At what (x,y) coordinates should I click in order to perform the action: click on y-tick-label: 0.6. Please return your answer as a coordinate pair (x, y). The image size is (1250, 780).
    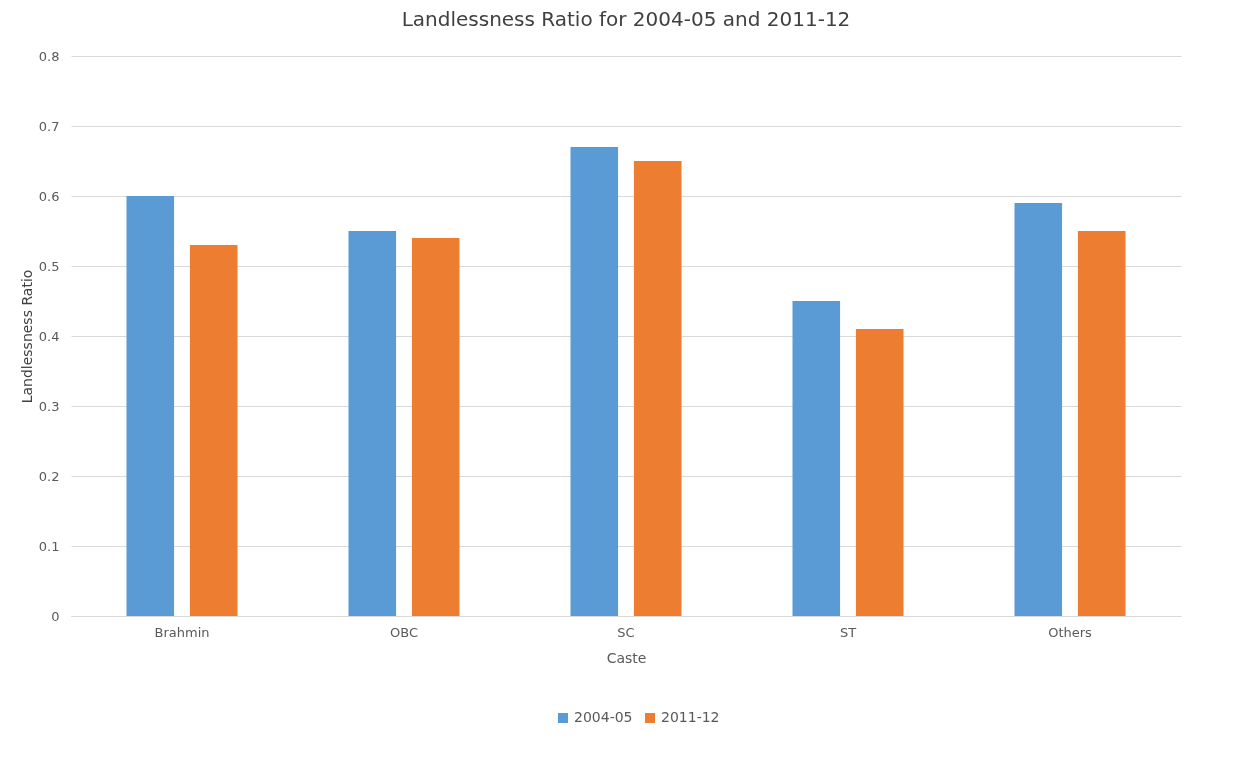
    Looking at the image, I should click on (49, 196).